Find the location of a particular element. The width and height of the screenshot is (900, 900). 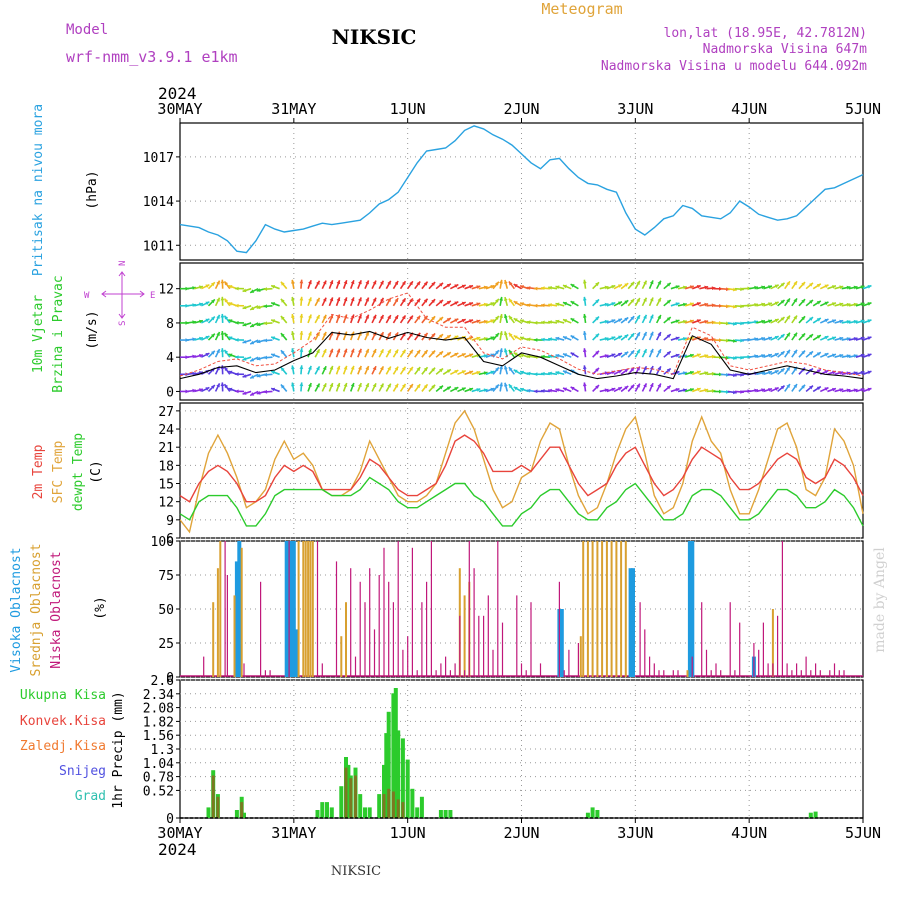

xtick-top-label: 1JUN is located at coordinates (408, 109).